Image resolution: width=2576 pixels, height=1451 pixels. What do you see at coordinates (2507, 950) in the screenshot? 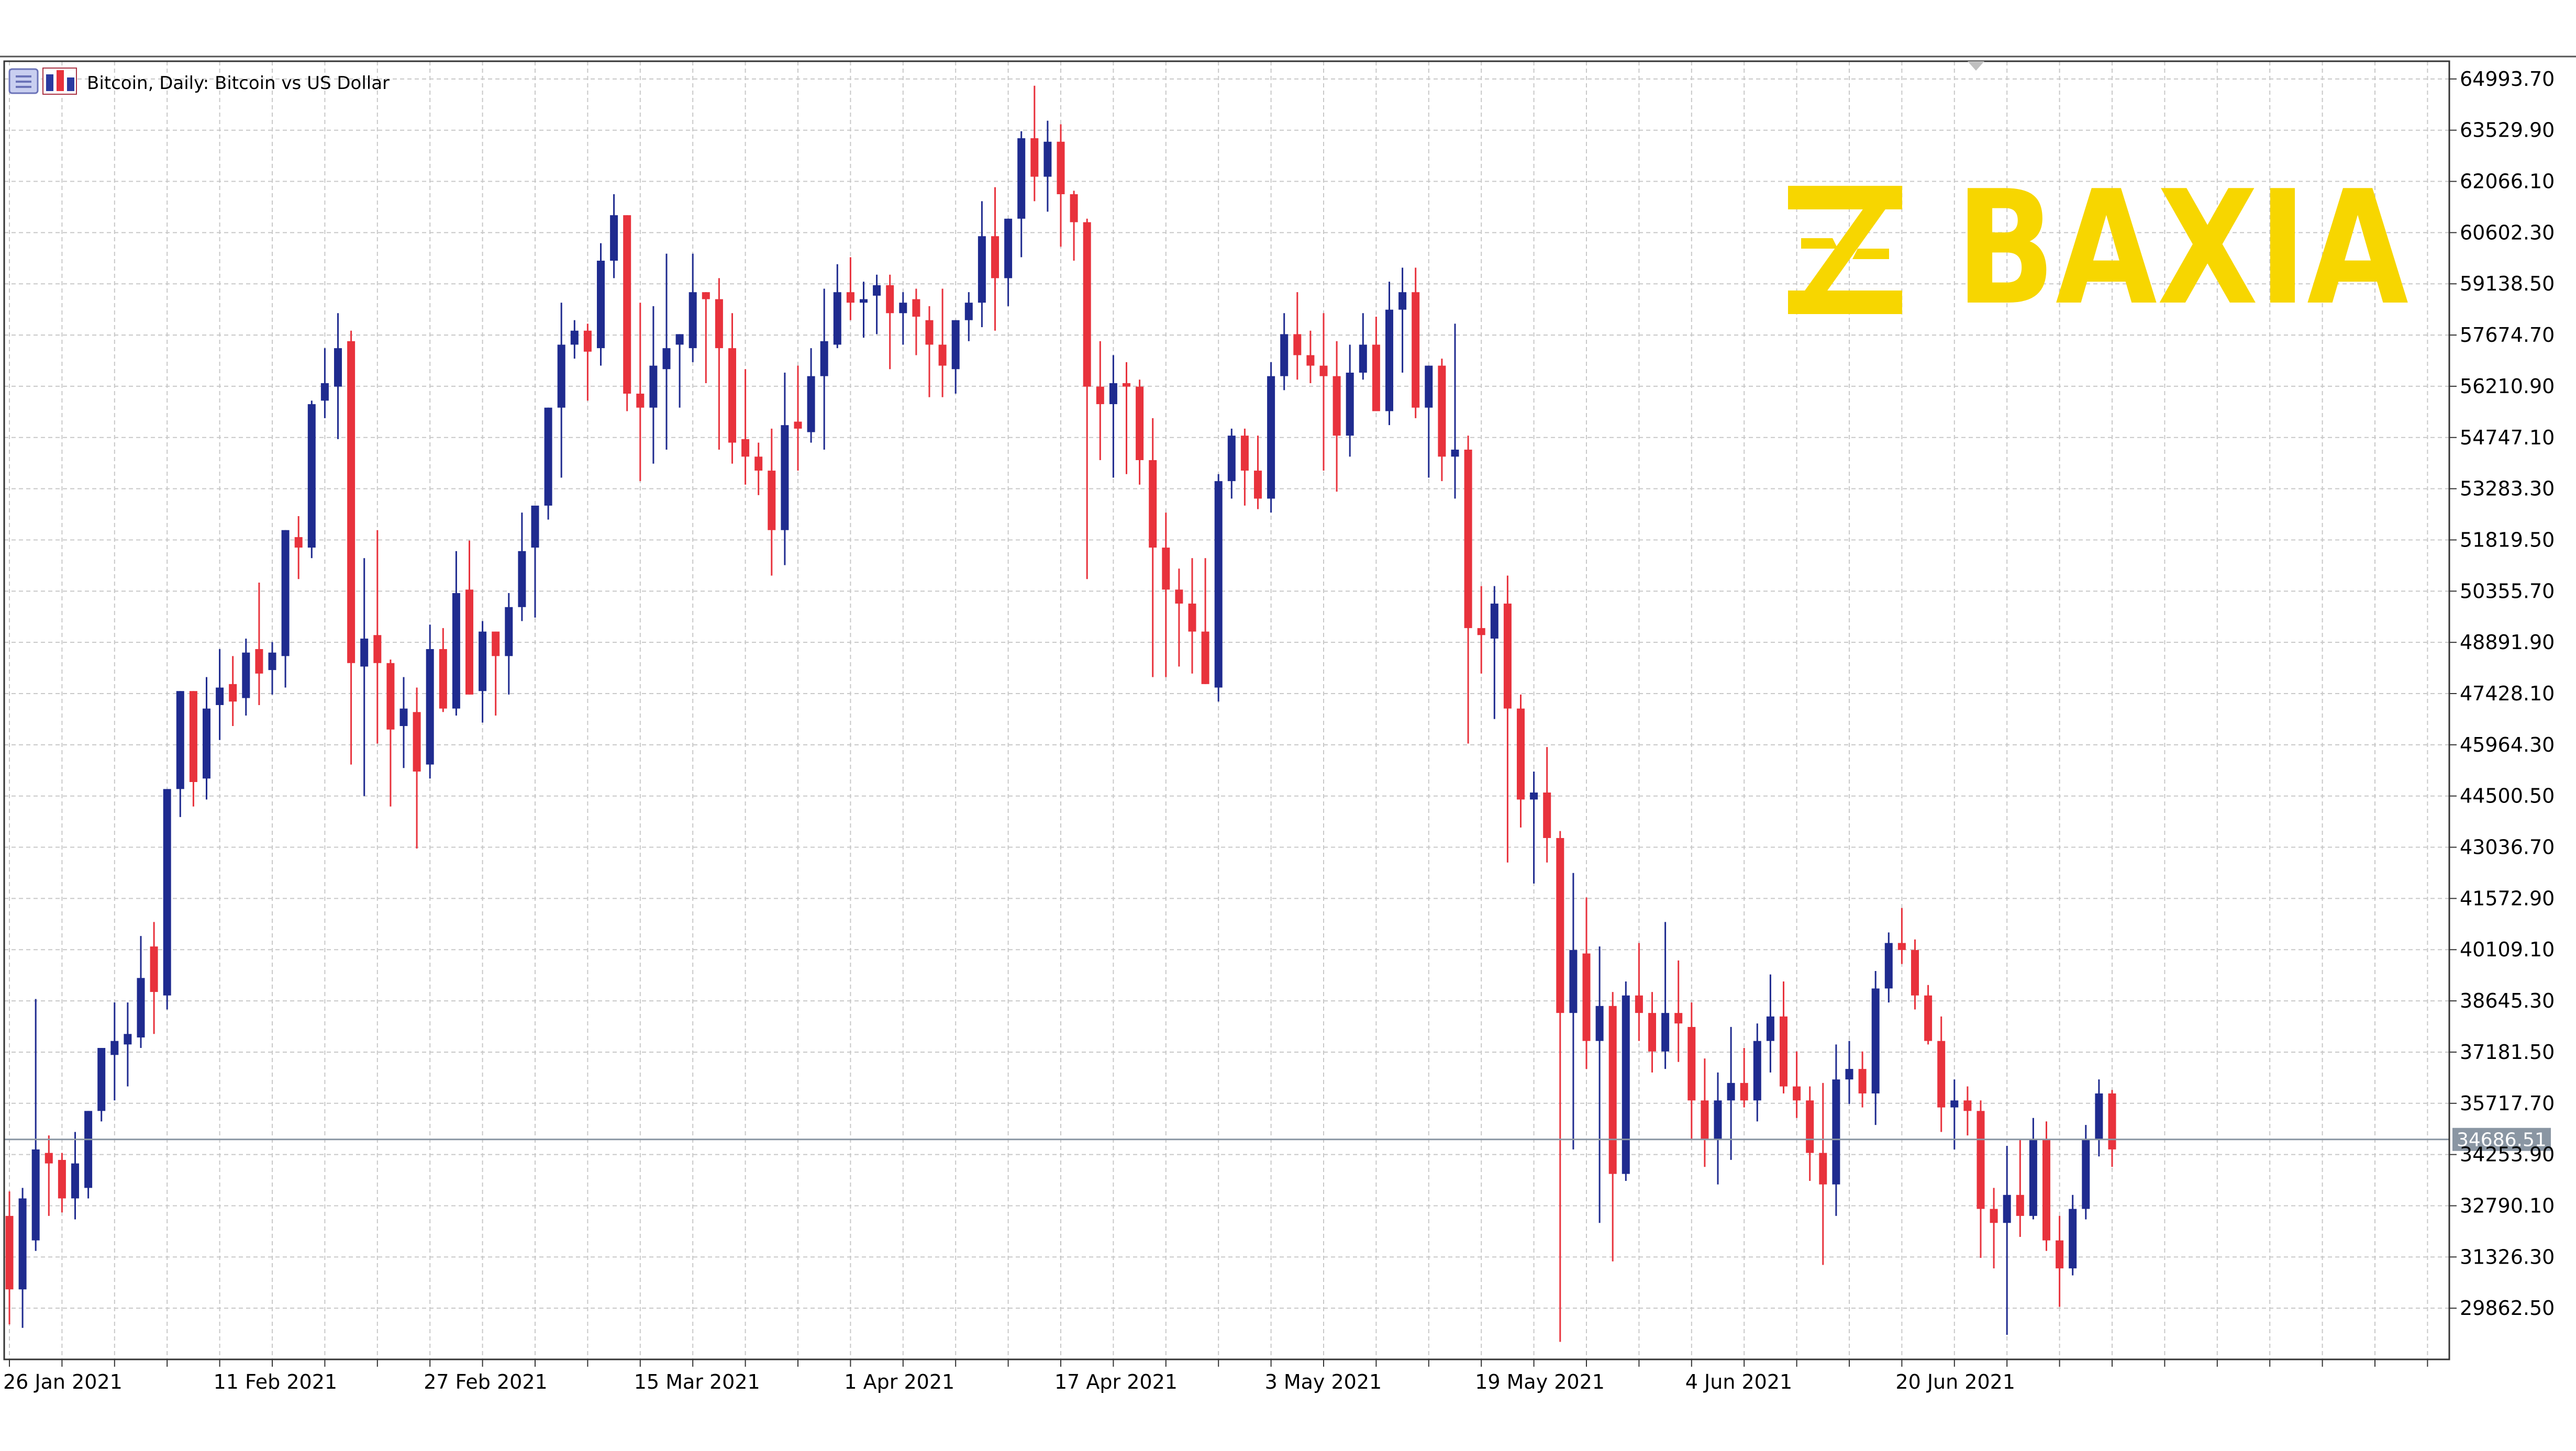
I see `y-tick-label: 40109.10` at bounding box center [2507, 950].